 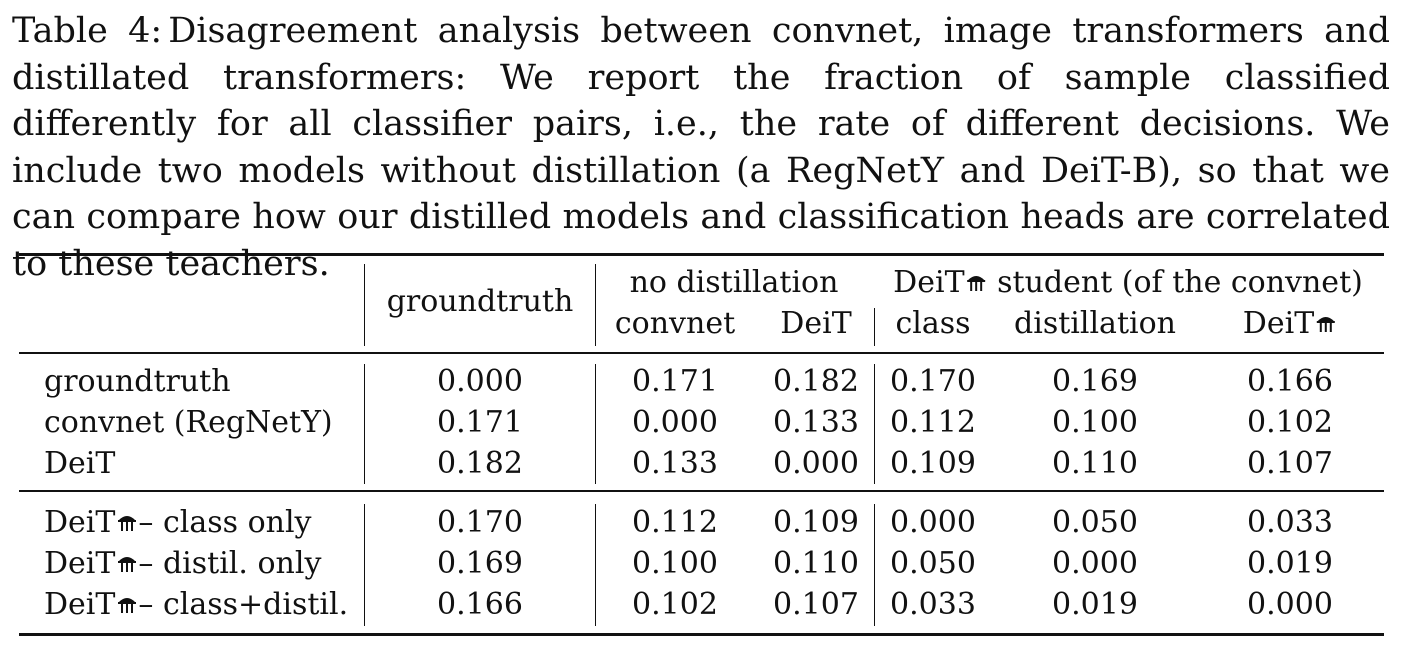 What do you see at coordinates (225, 522) in the screenshot?
I see `row-label-suffix: – class only` at bounding box center [225, 522].